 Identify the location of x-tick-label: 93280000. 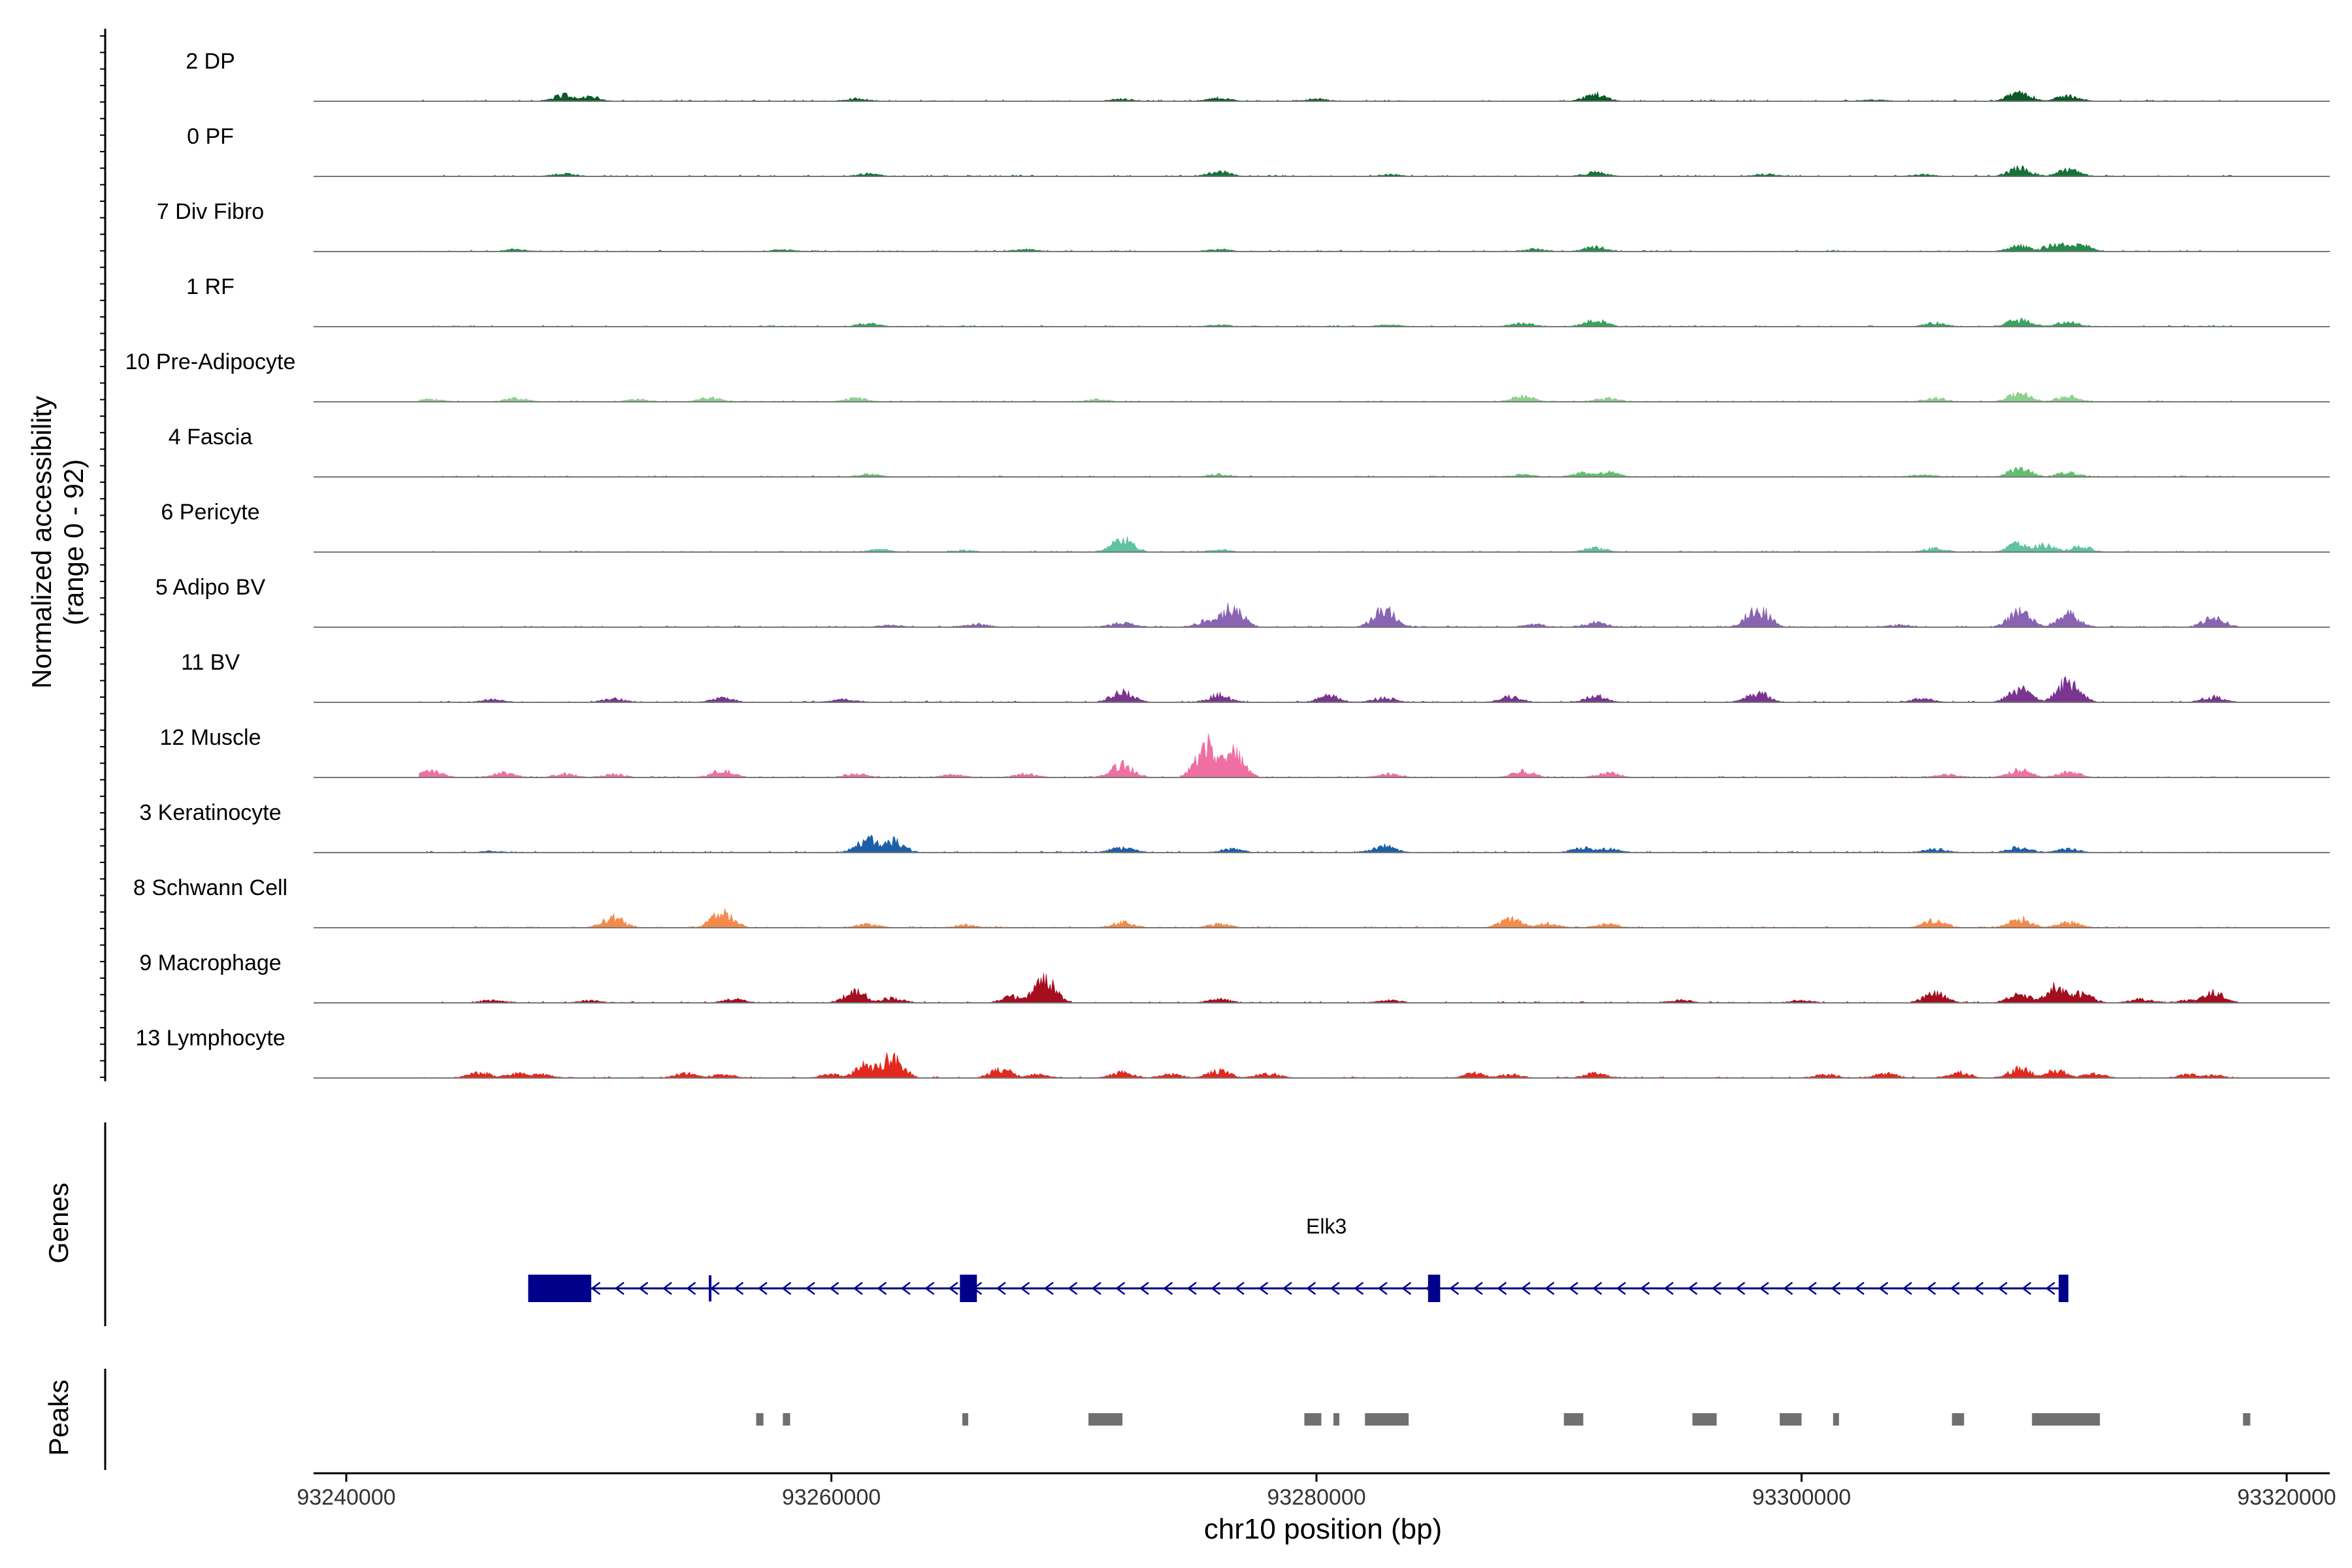
(1316, 1497).